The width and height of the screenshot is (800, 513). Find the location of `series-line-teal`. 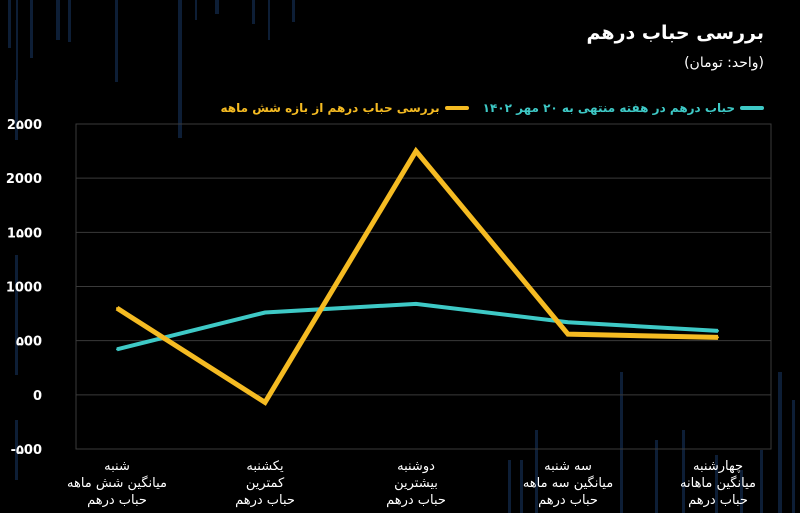

series-line-teal is located at coordinates (417, 326).